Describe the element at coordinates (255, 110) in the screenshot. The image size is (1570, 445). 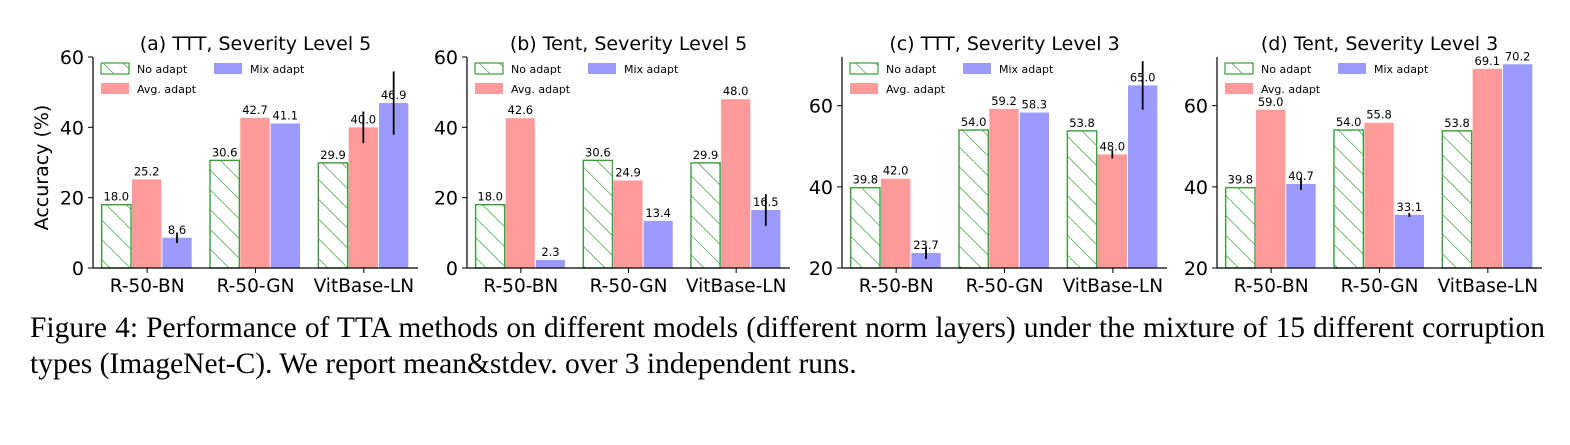
I see `value-label: 42.7` at that location.